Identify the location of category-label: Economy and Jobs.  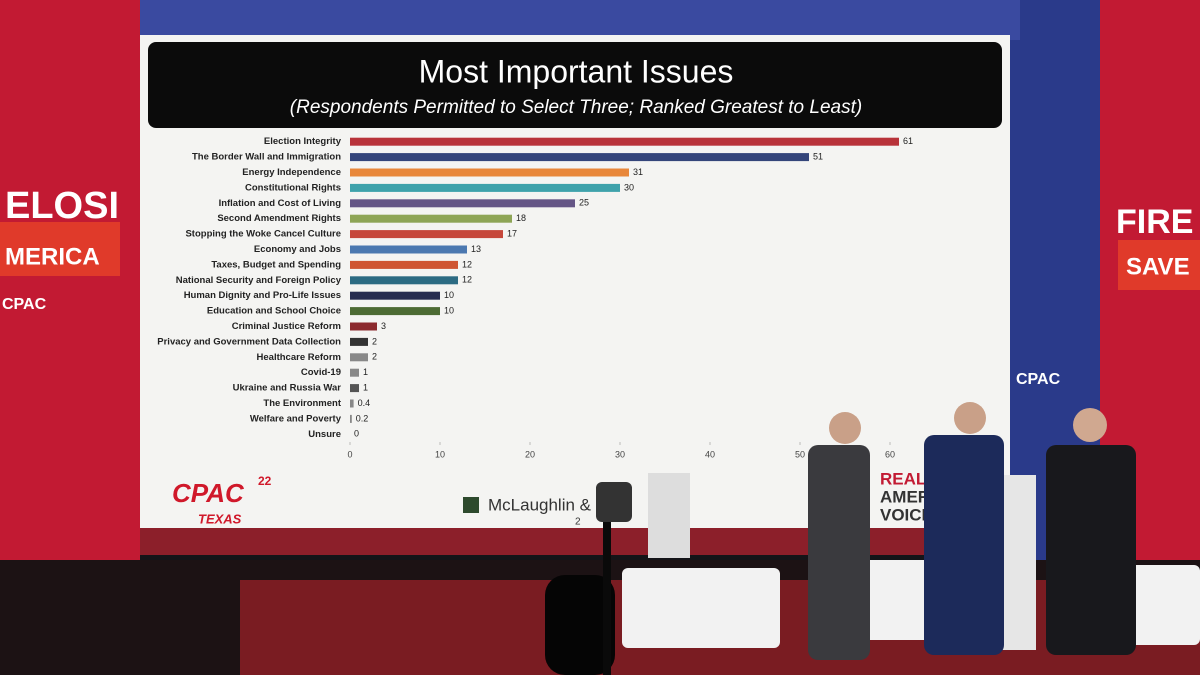
(297, 249).